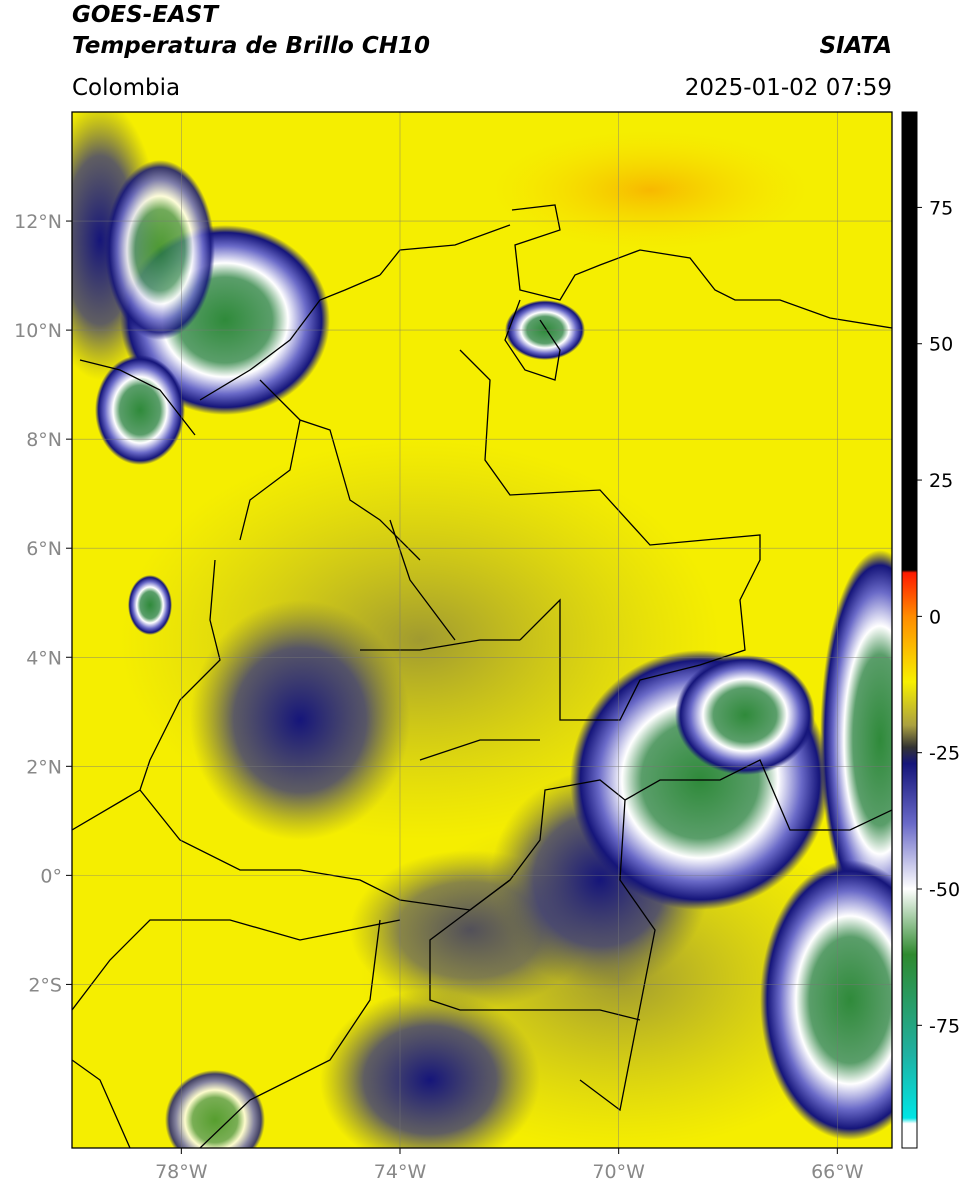  I want to click on y-tick-label: 8°N, so click(44, 440).